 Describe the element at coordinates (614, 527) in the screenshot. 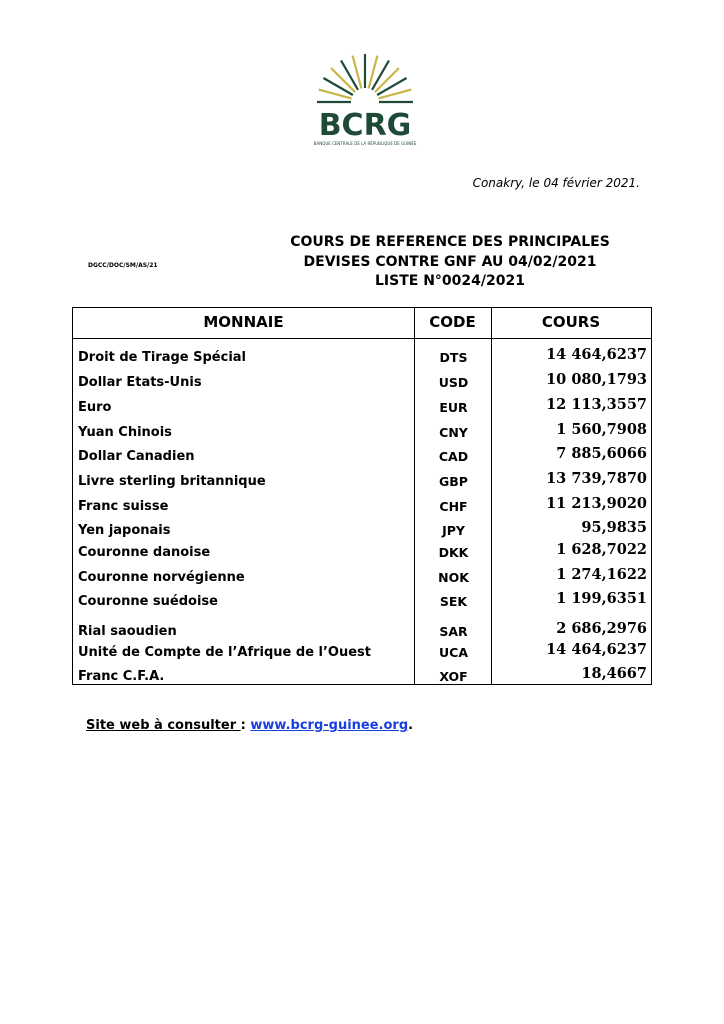

I see `currency-rate: 95,9835` at that location.